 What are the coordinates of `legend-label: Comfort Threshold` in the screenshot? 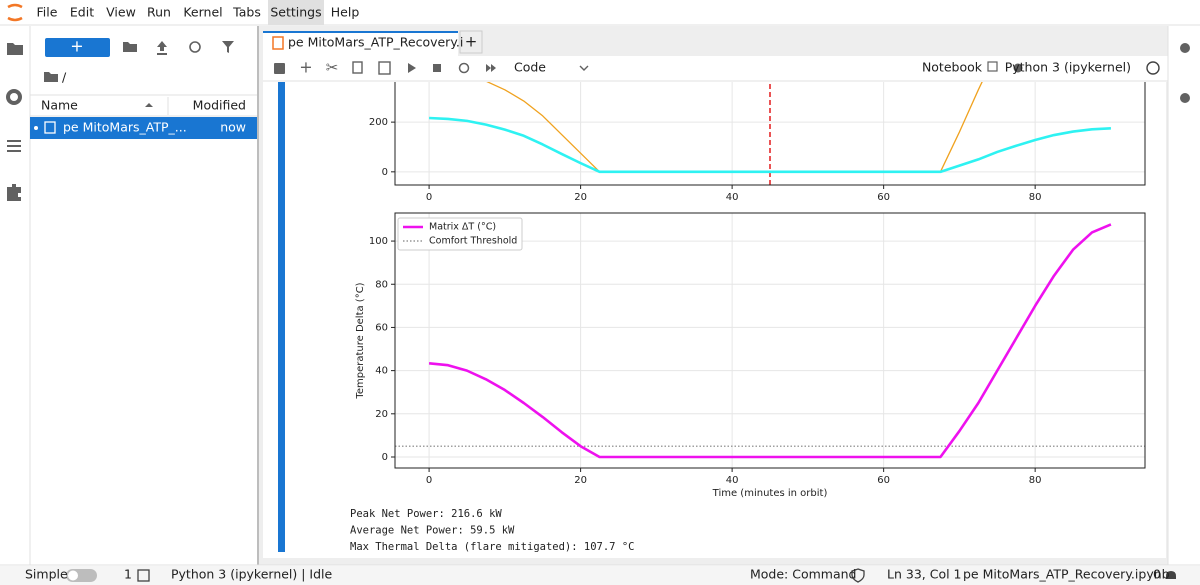 It's located at (473, 241).